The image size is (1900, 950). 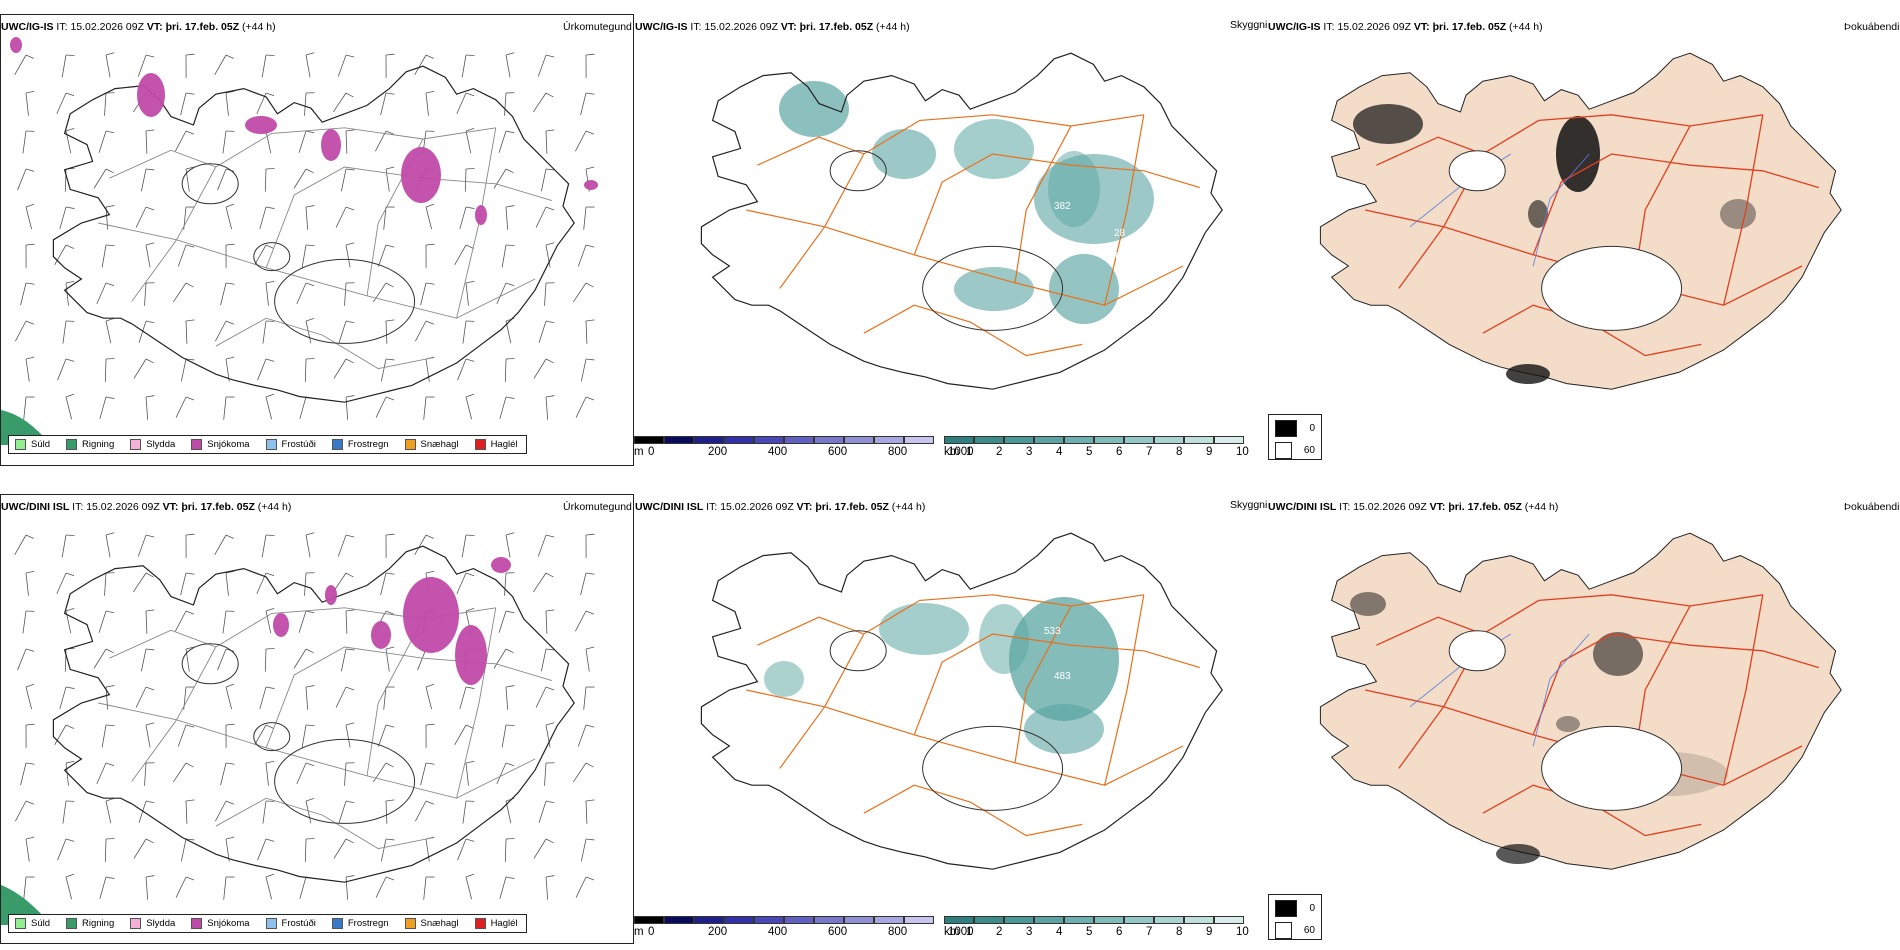 I want to click on river-line, so click(x=1561, y=690).